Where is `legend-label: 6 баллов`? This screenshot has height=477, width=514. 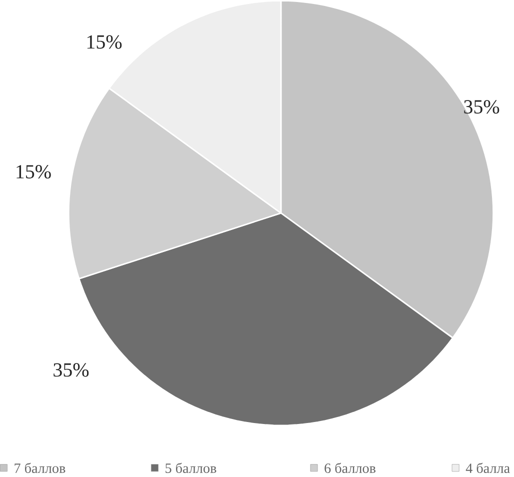 legend-label: 6 баллов is located at coordinates (350, 468).